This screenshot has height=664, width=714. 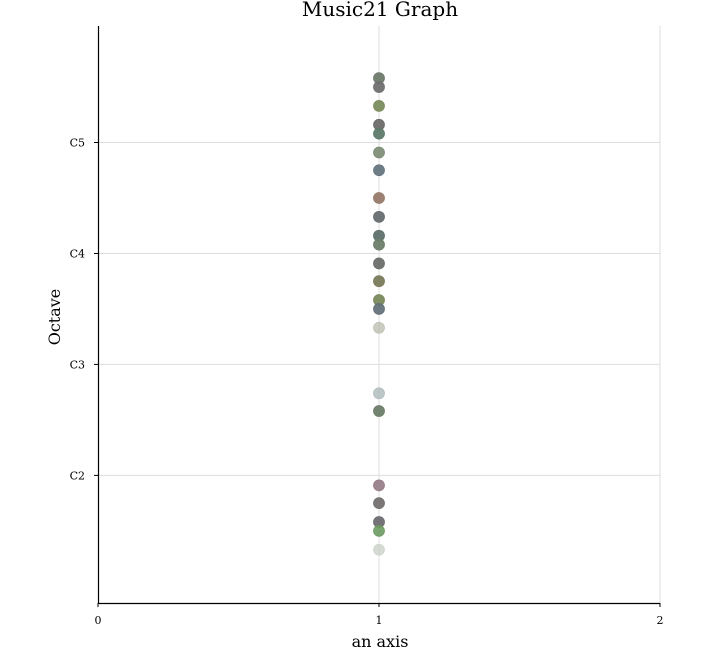 What do you see at coordinates (77, 143) in the screenshot?
I see `y-tick-label: C5` at bounding box center [77, 143].